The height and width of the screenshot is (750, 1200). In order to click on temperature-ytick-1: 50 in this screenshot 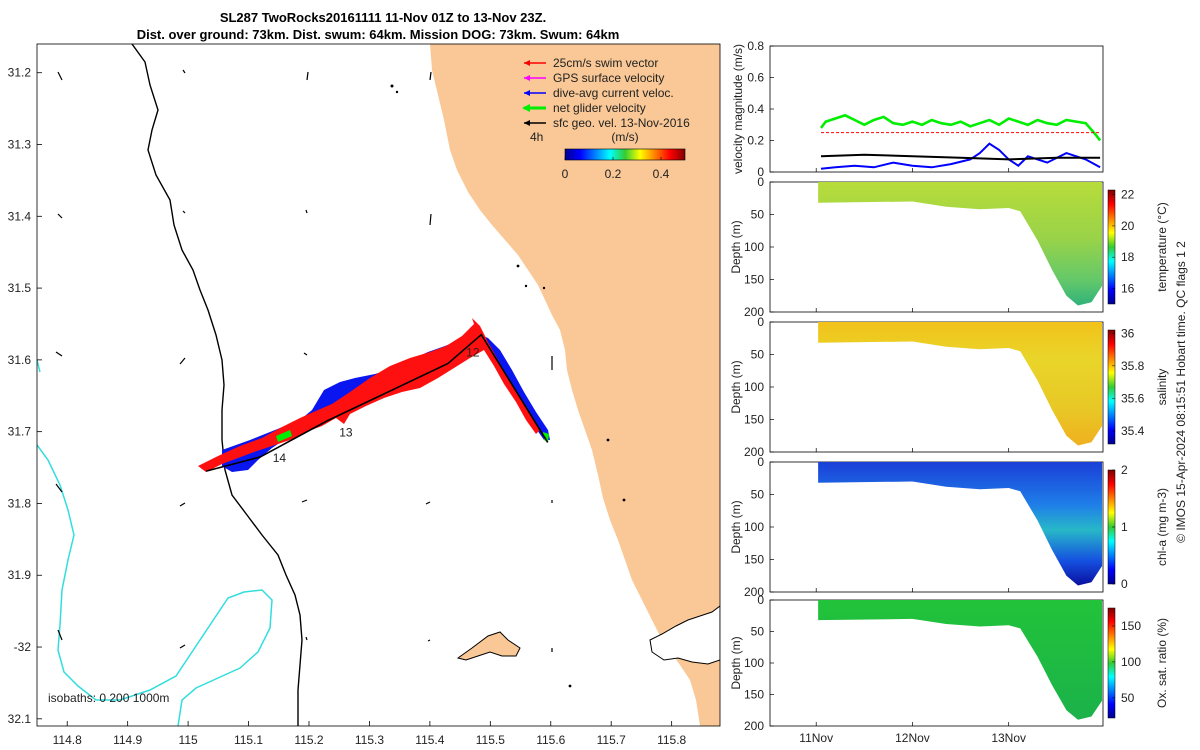, I will do `click(758, 215)`.